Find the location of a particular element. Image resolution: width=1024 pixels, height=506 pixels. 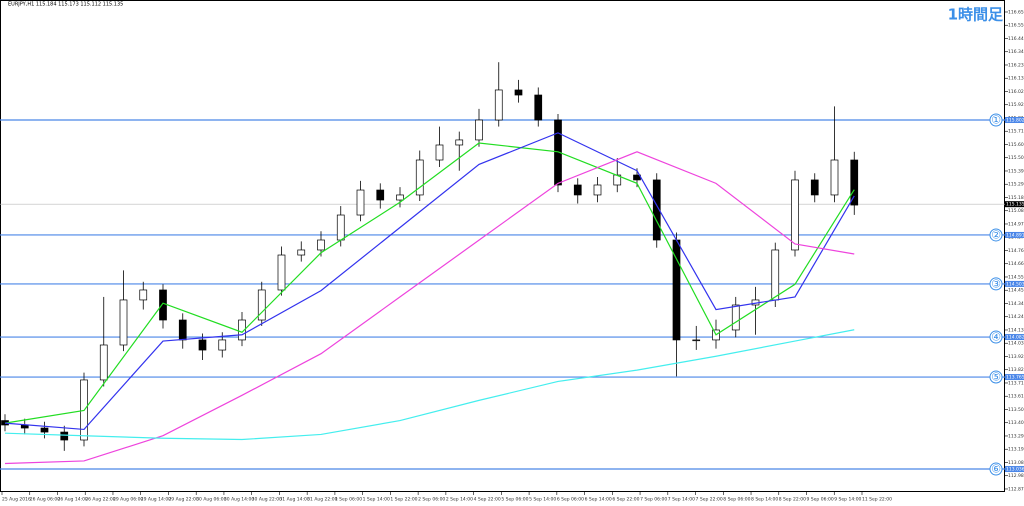

x-tick-label: 26 Aug 22:00 is located at coordinates (100, 500).